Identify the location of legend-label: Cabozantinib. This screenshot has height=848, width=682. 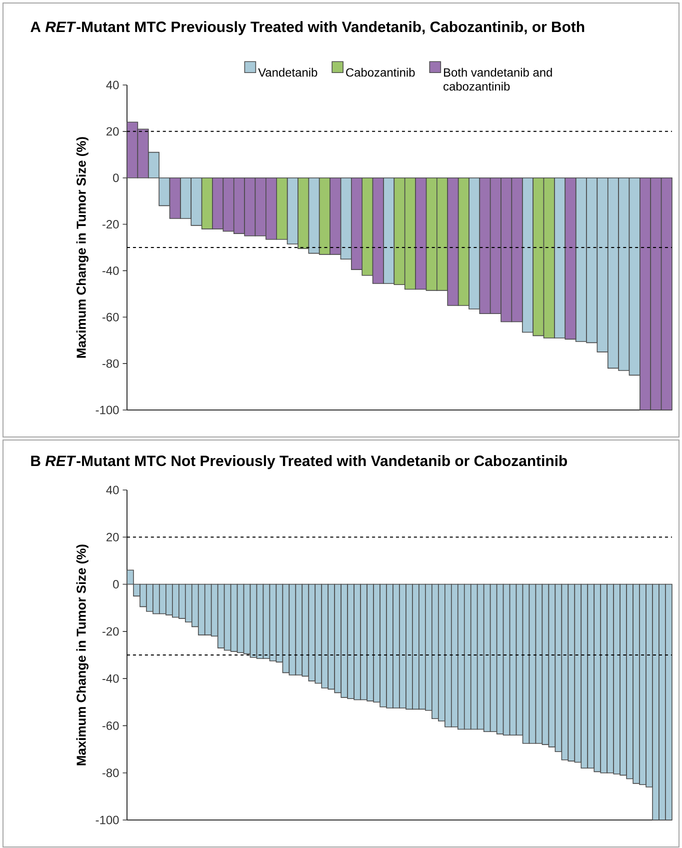
(380, 72).